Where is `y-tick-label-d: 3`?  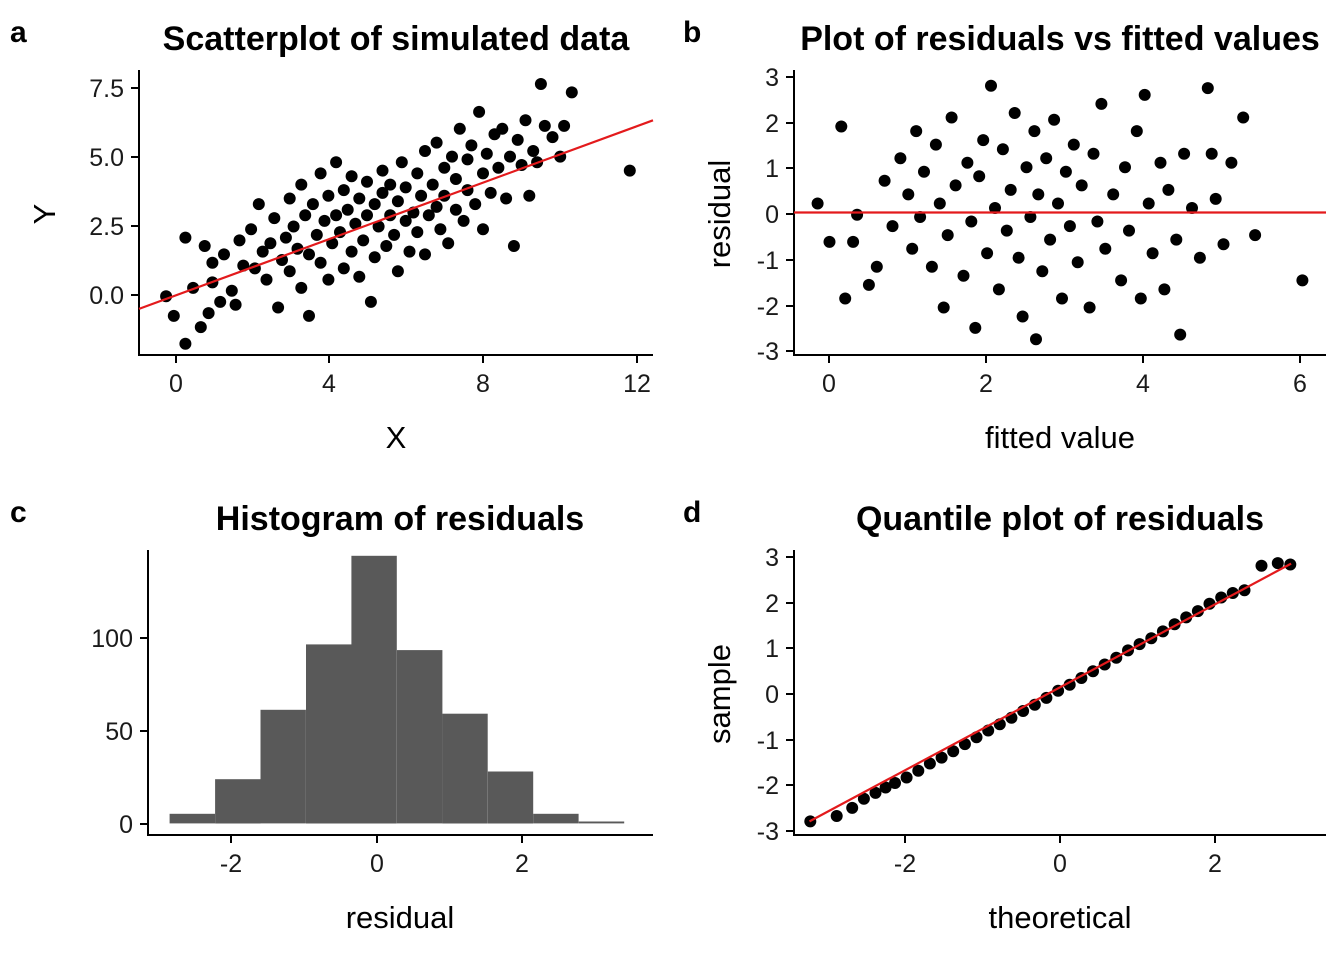
y-tick-label-d: 3 is located at coordinates (772, 558).